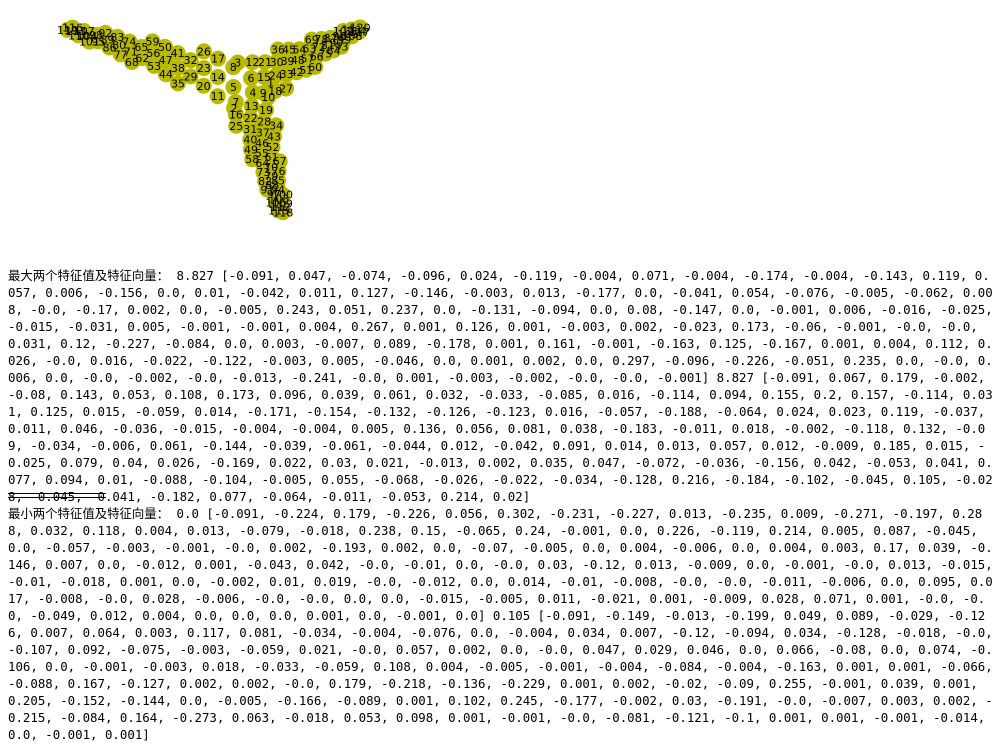 The image size is (1002, 743). What do you see at coordinates (204, 86) in the screenshot?
I see `node-label: 20` at bounding box center [204, 86].